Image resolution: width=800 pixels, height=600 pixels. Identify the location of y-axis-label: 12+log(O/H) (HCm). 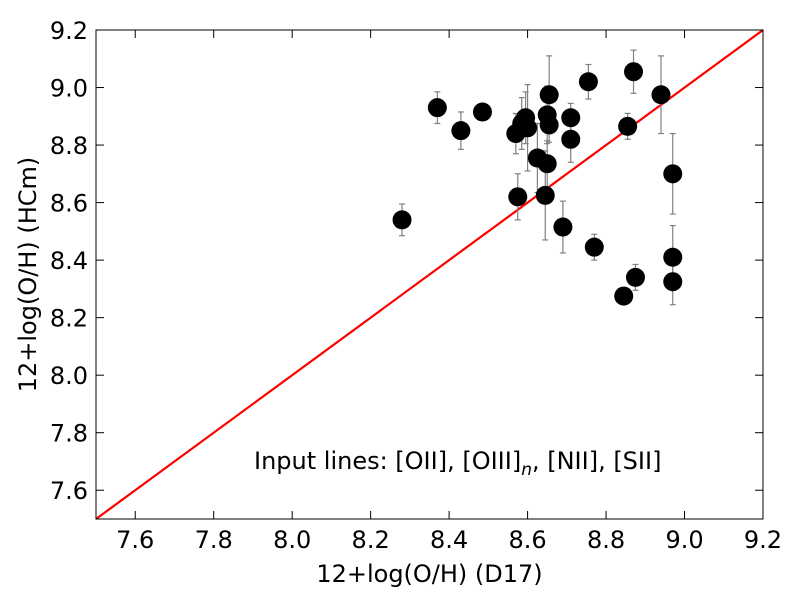
(28, 275).